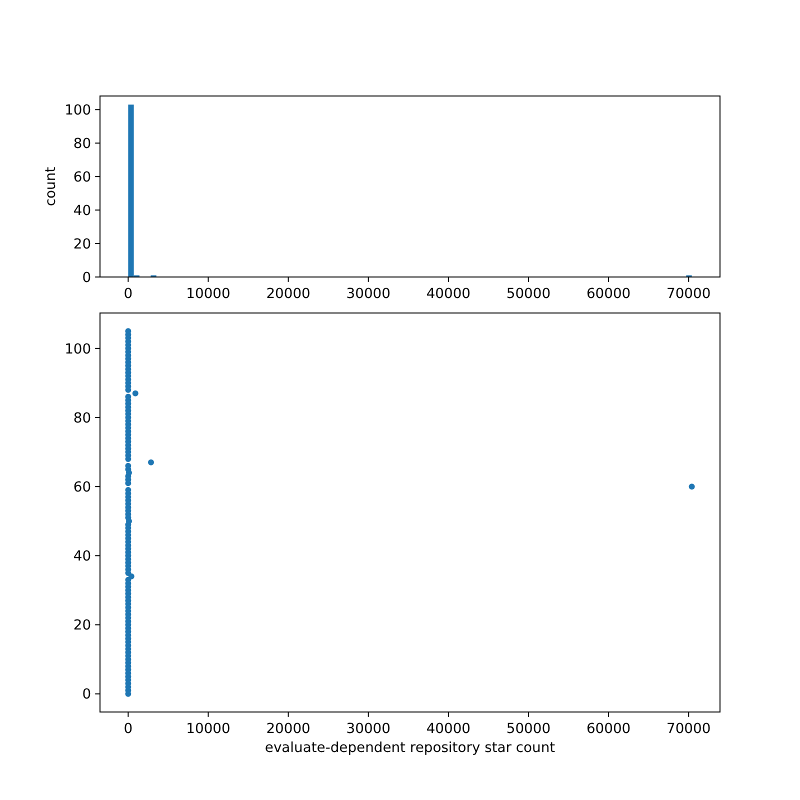 Image resolution: width=800 pixels, height=800 pixels. What do you see at coordinates (410, 748) in the screenshot?
I see `x-axis-title: evaluate-dependent repository star count` at bounding box center [410, 748].